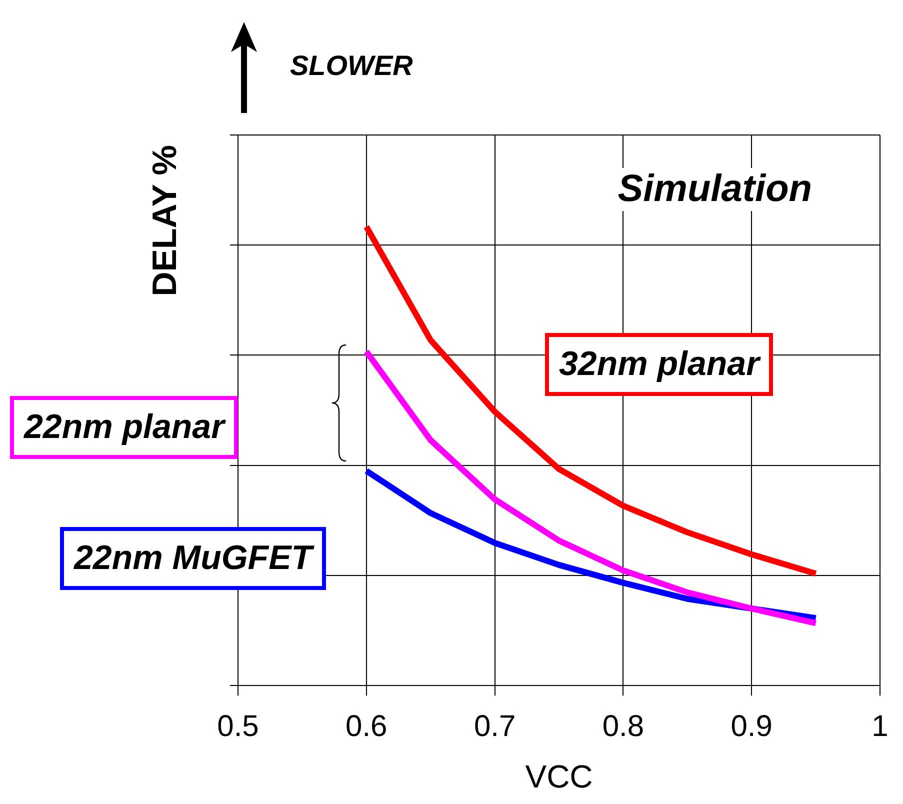 This screenshot has height=804, width=903. Describe the element at coordinates (124, 427) in the screenshot. I see `text: 22nm planar` at that location.